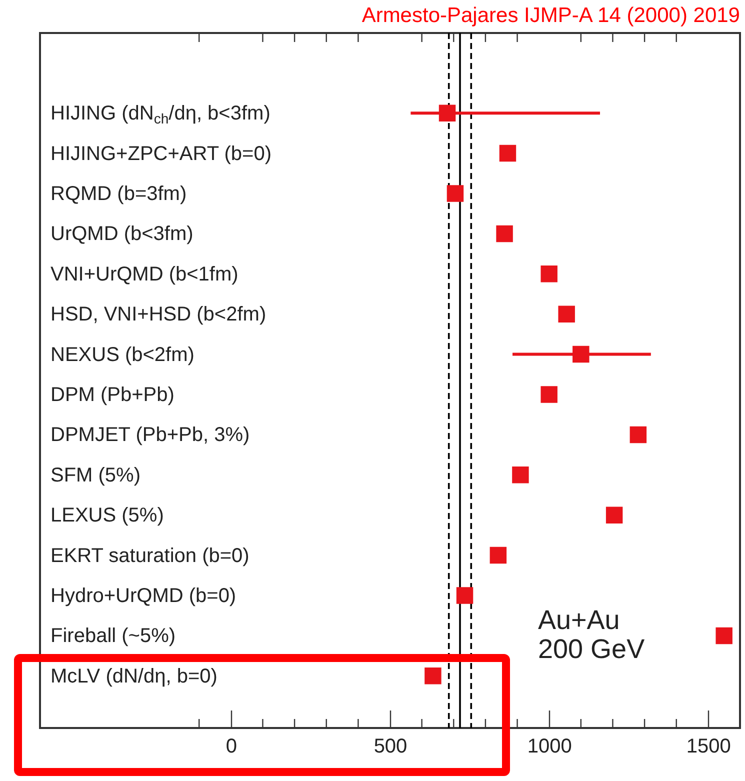 The height and width of the screenshot is (781, 745). What do you see at coordinates (551, 16) in the screenshot?
I see `text: Armesto-Pajares IJMP-A 14 (2000) 2019` at bounding box center [551, 16].